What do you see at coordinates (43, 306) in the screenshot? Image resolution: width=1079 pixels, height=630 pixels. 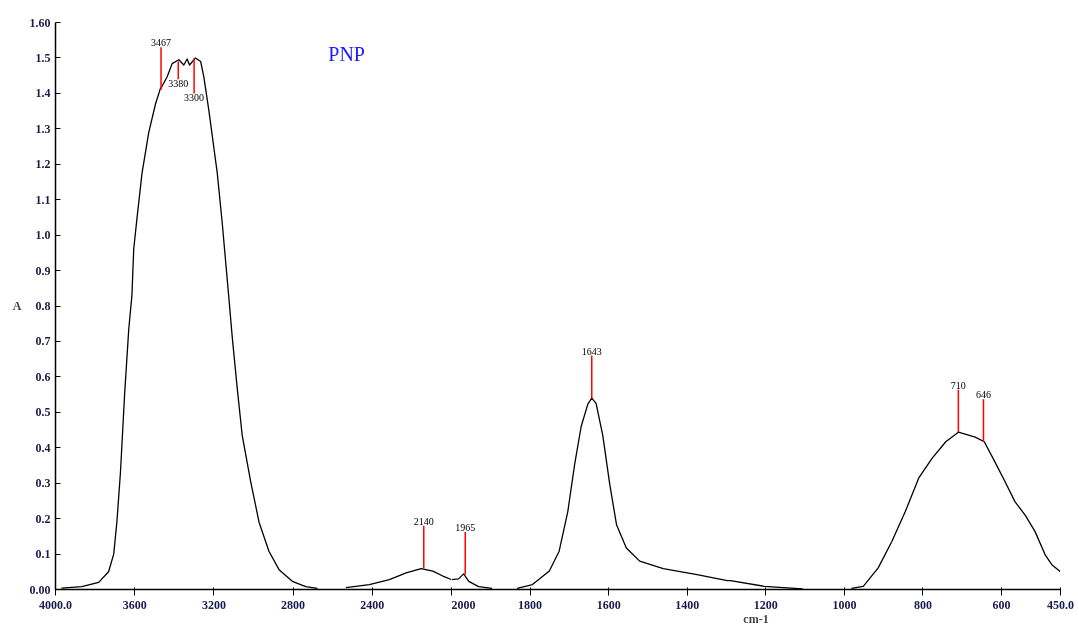 I see `y-tick-label: 0.8` at bounding box center [43, 306].